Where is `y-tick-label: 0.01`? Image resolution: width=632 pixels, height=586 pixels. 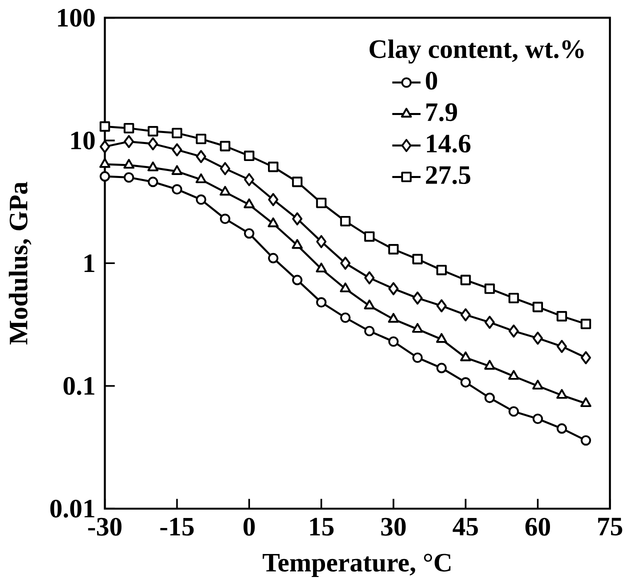 y-tick-label: 0.01 is located at coordinates (72, 509).